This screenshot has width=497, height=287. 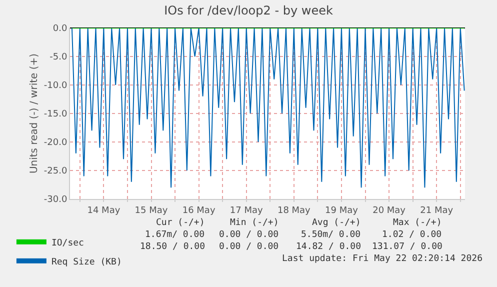 What do you see at coordinates (34, 113) in the screenshot?
I see `y-axis-title: Units read (-) / write (+)` at bounding box center [34, 113].